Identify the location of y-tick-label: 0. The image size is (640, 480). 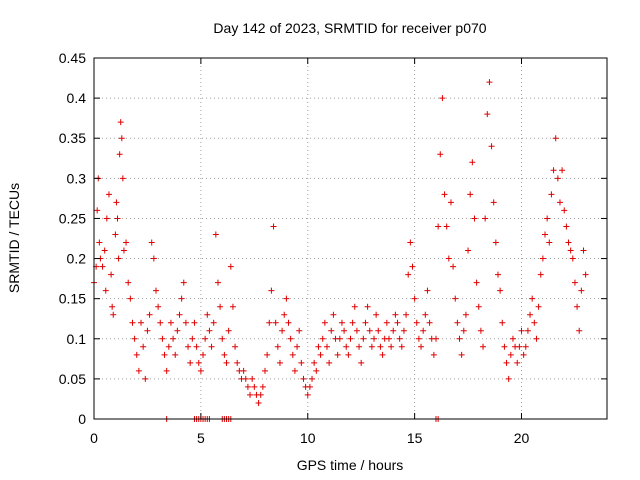
(82, 419).